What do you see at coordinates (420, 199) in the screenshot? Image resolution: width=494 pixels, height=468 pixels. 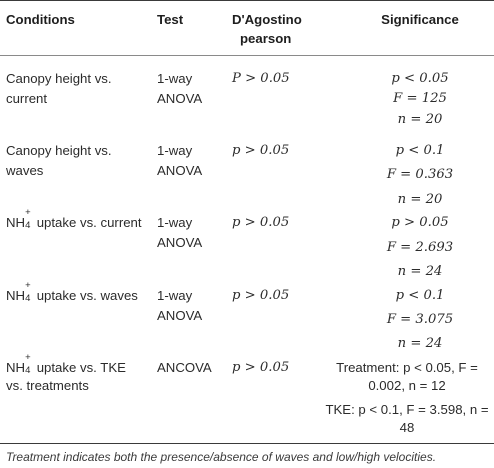 I see `row2-significance-n: n = 20` at bounding box center [420, 199].